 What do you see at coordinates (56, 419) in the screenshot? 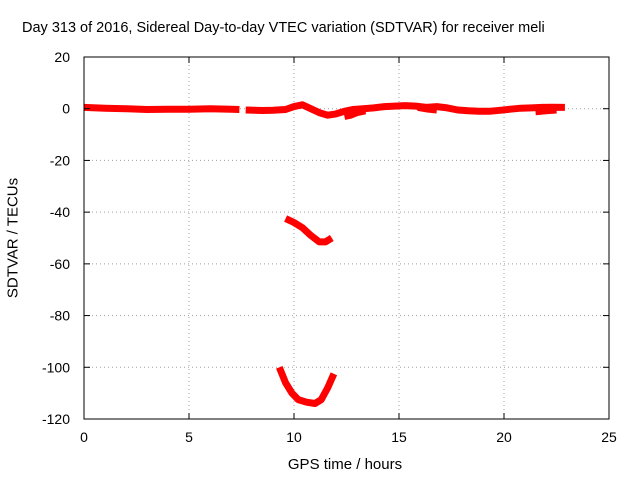
I see `y-tick-label: -120` at bounding box center [56, 419].